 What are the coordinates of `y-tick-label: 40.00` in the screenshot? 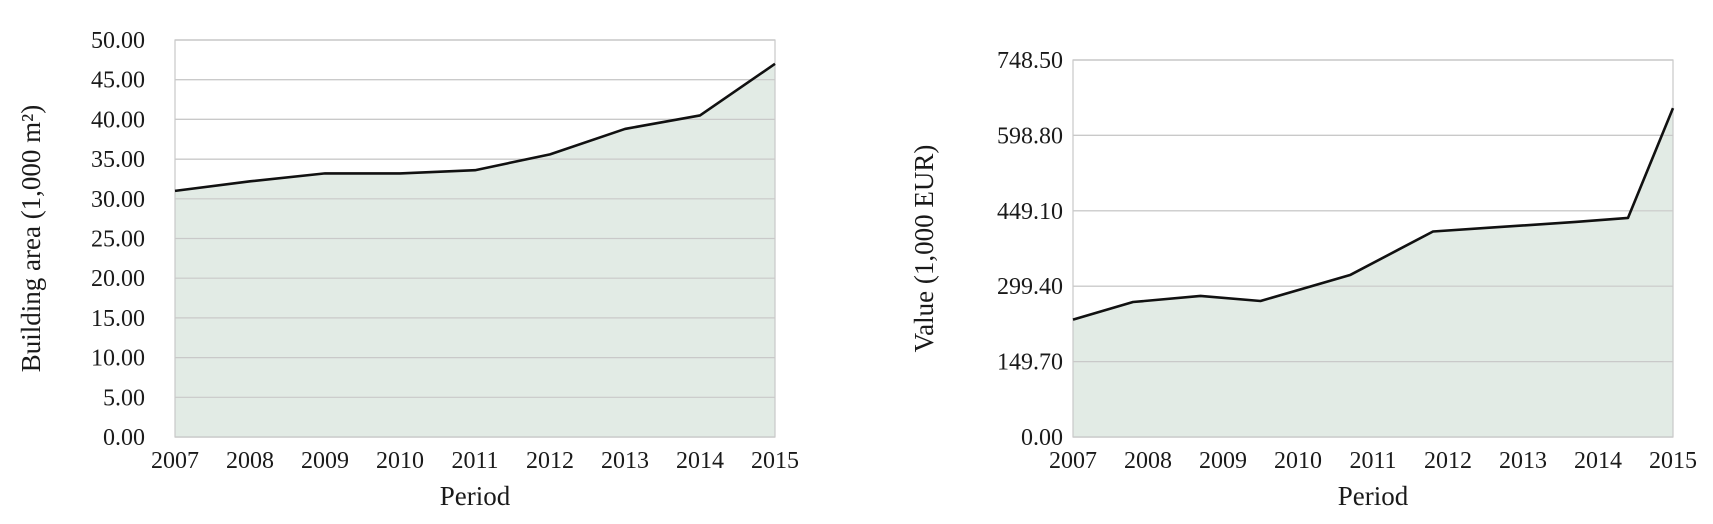 It's located at (118, 120).